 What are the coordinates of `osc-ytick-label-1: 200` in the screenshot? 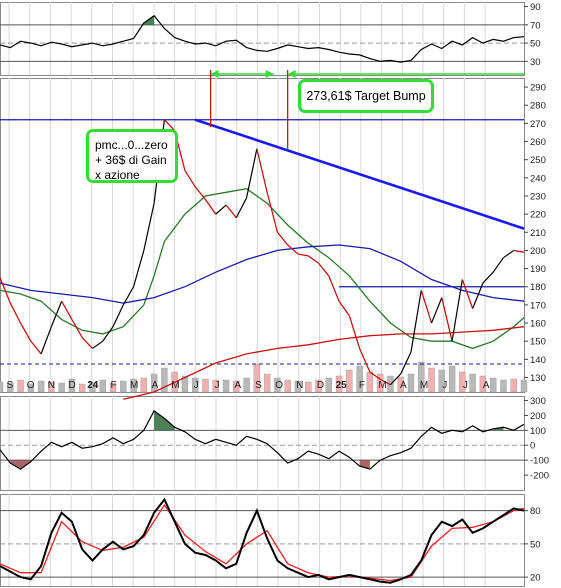 It's located at (538, 416).